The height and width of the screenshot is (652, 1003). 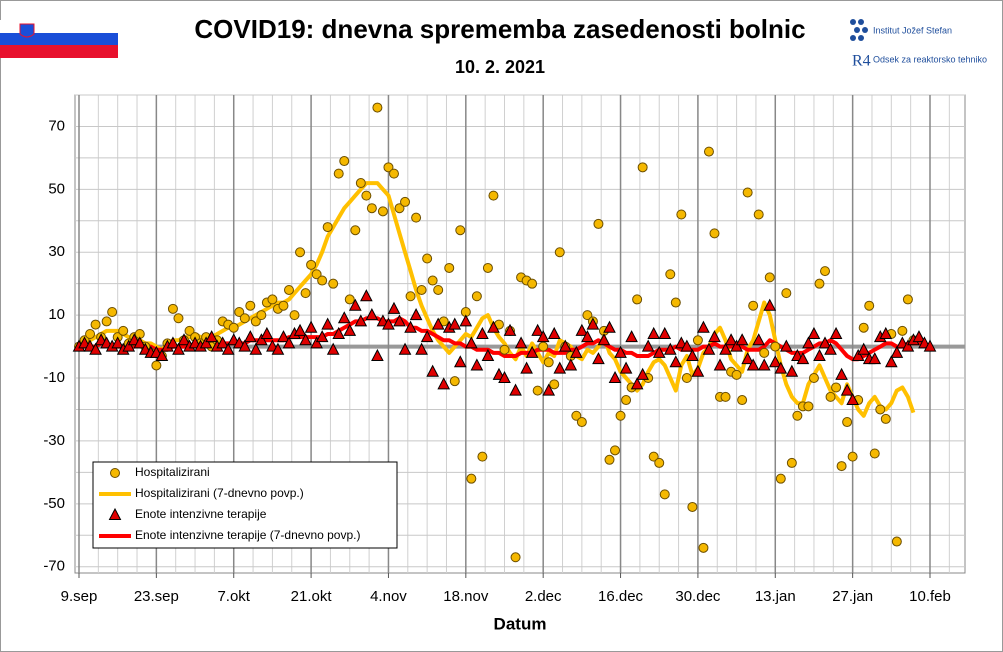 I want to click on y-tick-label: 30, so click(x=56, y=251).